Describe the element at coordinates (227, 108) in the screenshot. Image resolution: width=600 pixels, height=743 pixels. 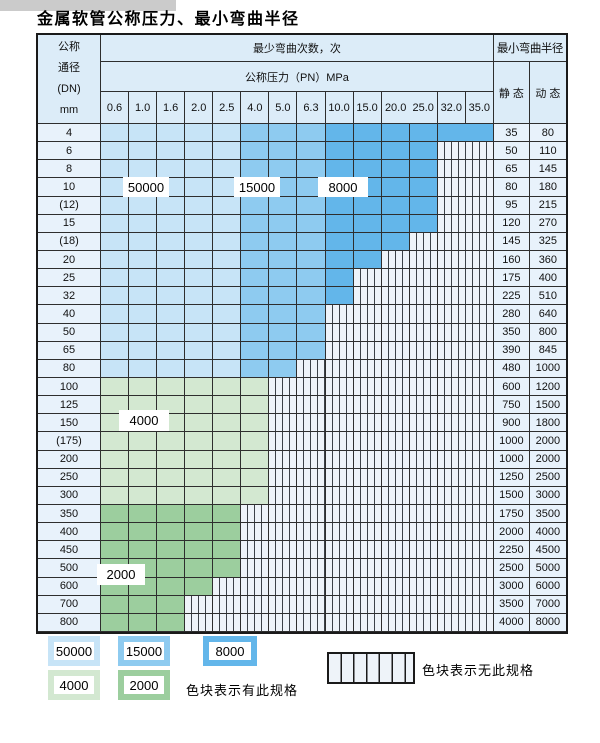
I see `pressure-value-header: 2.5` at that location.